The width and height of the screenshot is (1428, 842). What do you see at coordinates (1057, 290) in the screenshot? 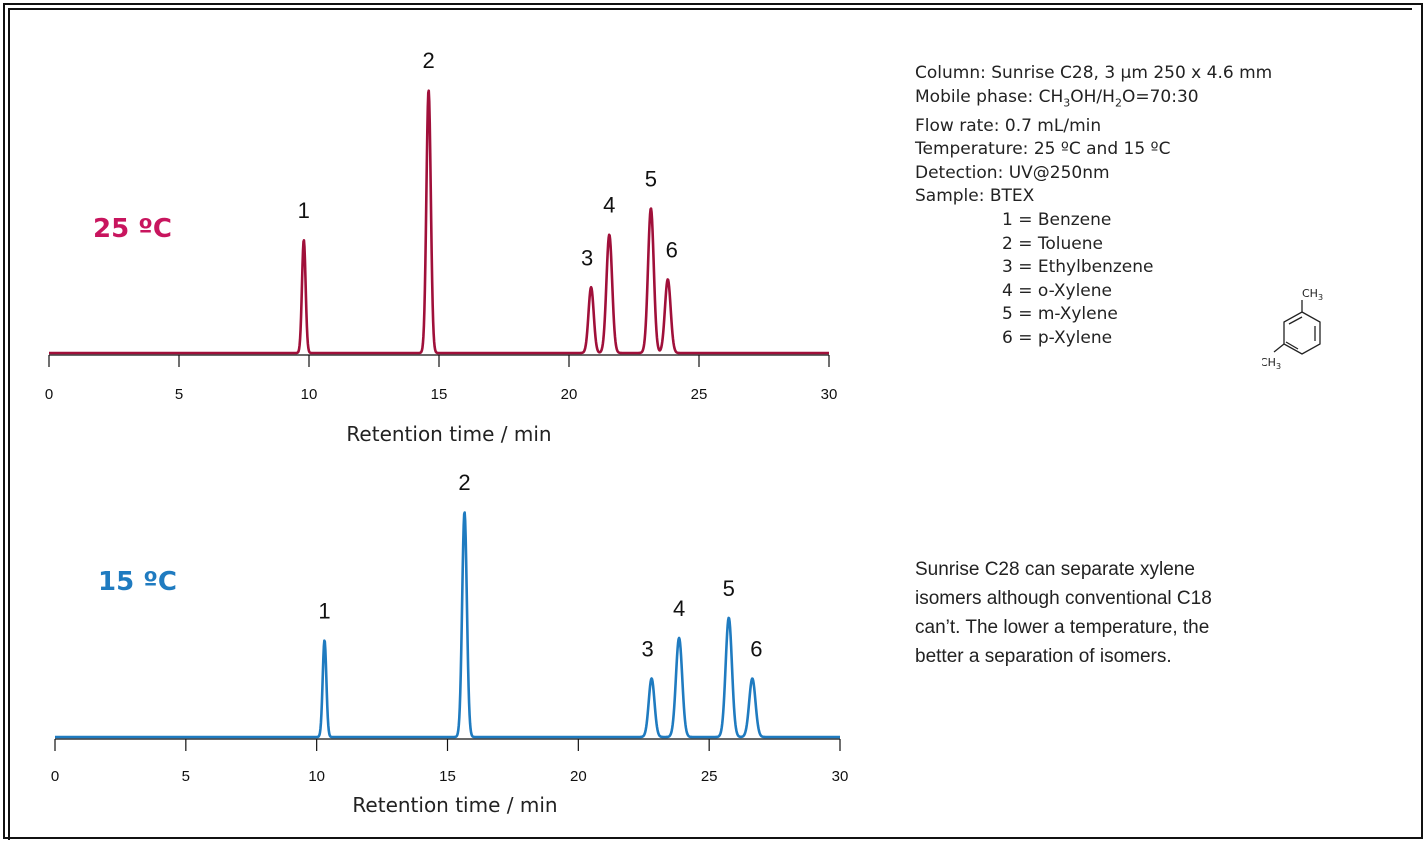
I see `compound-item: 4 = o-Xylene` at bounding box center [1057, 290].